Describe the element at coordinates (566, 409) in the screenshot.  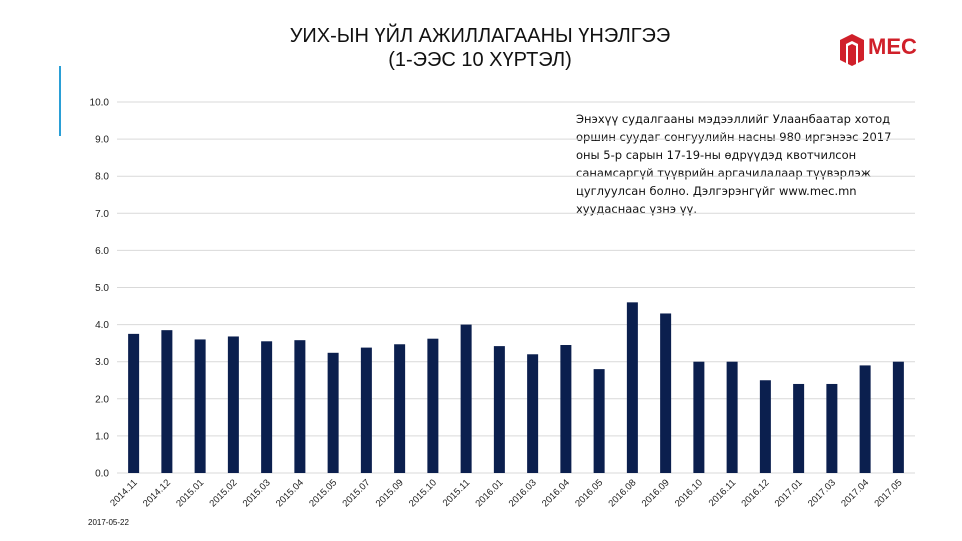
I see `bar-2016.04` at that location.